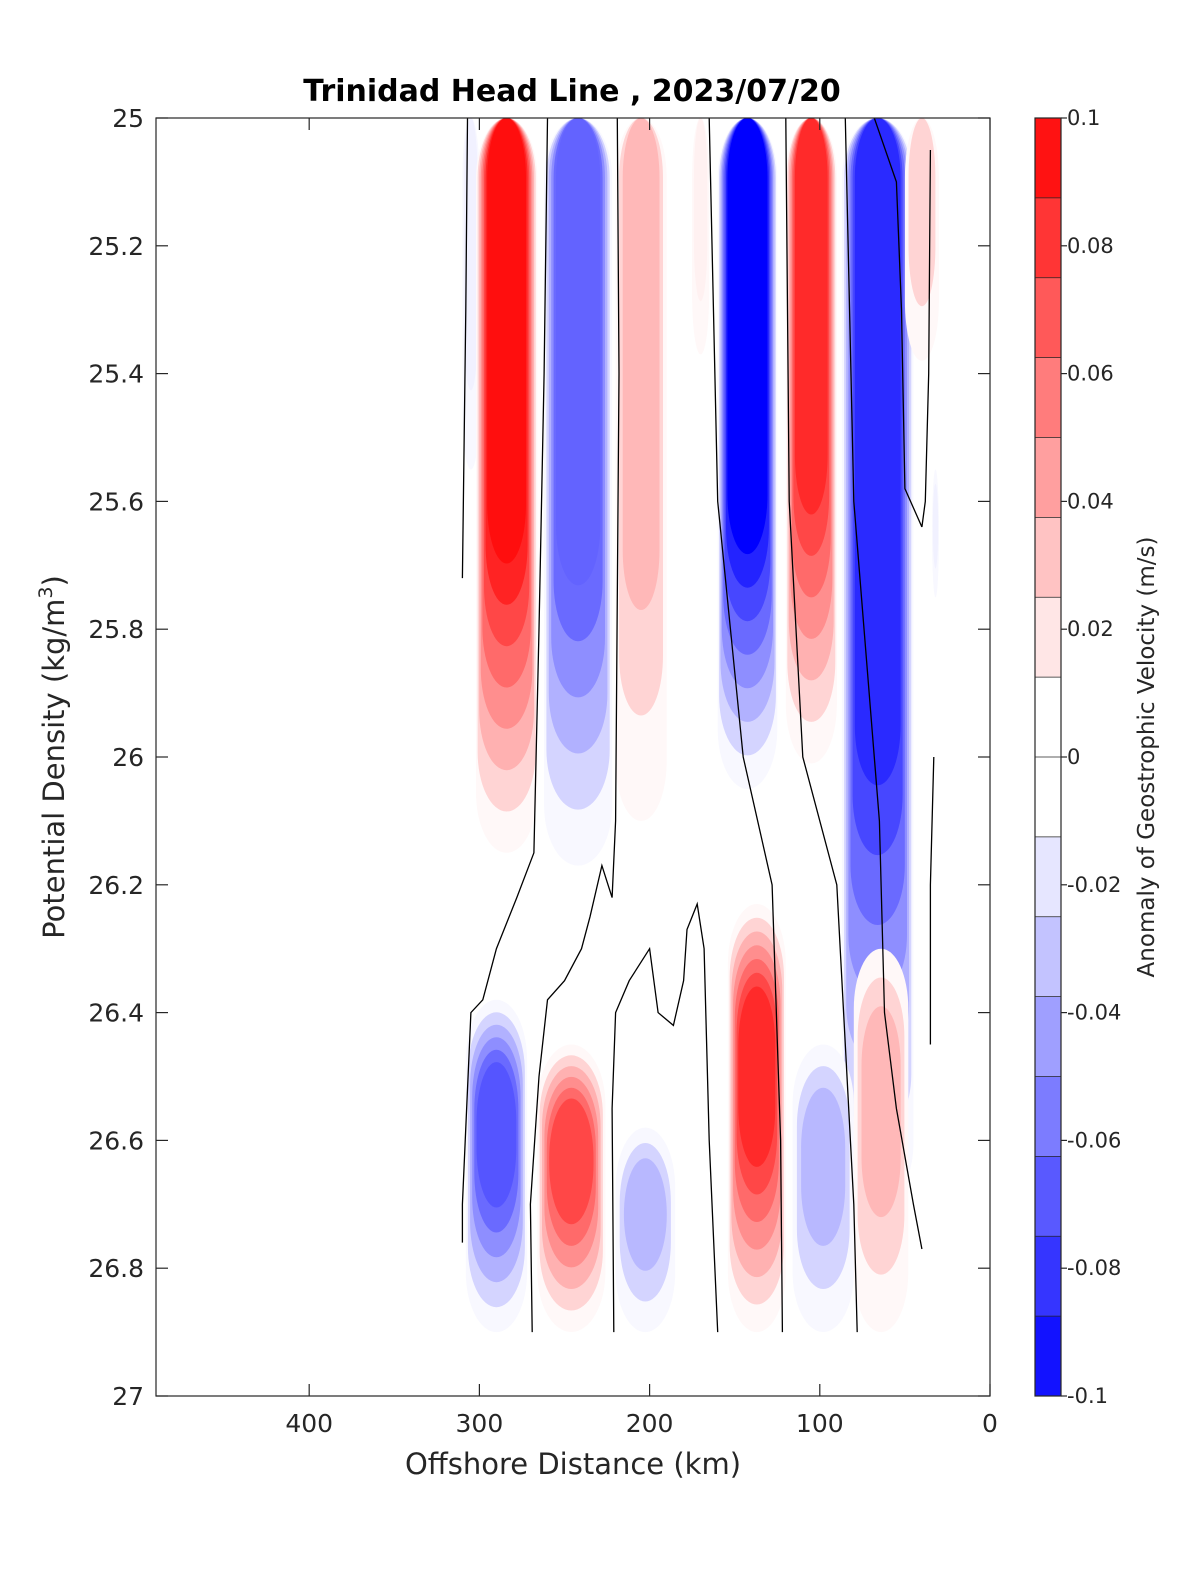 This screenshot has width=1200, height=1575. I want to click on y-tick-label-9: 26.8, so click(116, 1268).